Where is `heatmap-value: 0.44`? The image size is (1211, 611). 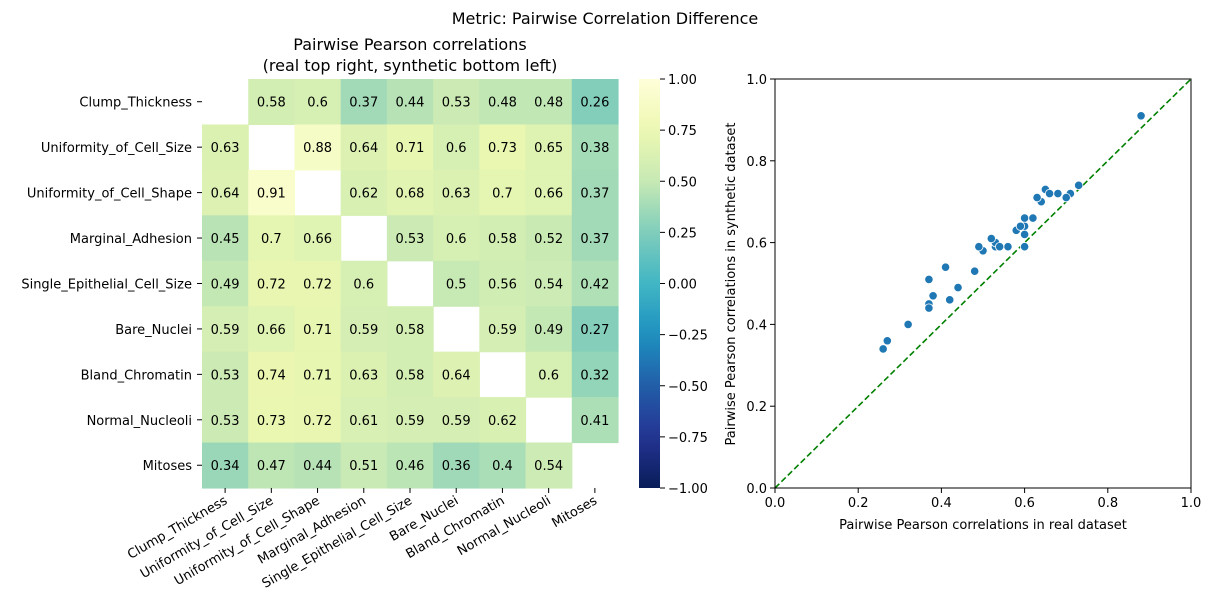 heatmap-value: 0.44 is located at coordinates (317, 466).